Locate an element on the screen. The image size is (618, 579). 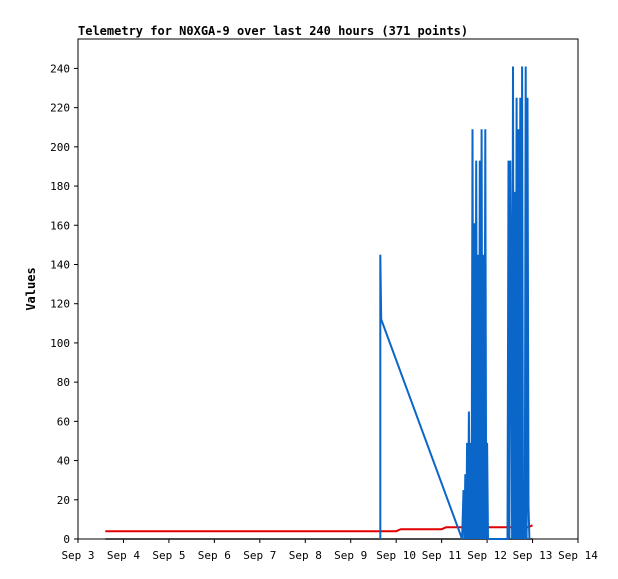
y-axis-label: Values is located at coordinates (31, 288).